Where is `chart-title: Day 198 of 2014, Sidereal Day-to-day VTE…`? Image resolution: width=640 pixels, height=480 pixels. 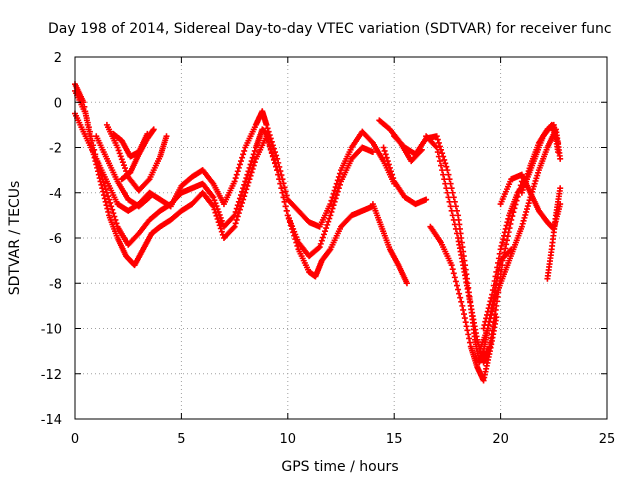 chart-title: Day 198 of 2014, Sidereal Day-to-day VTE… is located at coordinates (330, 29).